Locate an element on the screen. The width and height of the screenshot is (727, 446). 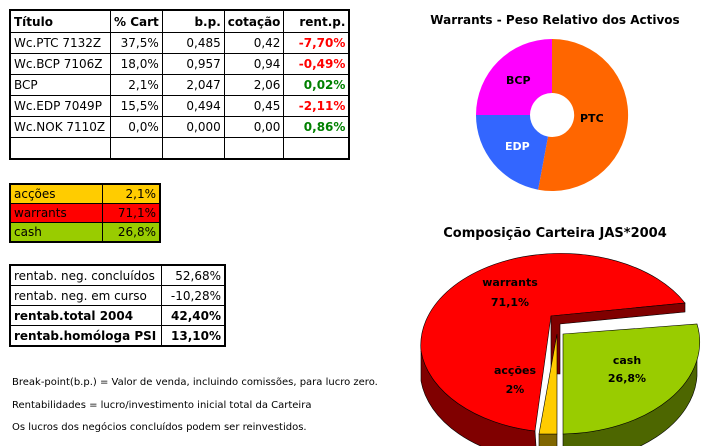
cell-rent: 0,02% is located at coordinates (316, 85).